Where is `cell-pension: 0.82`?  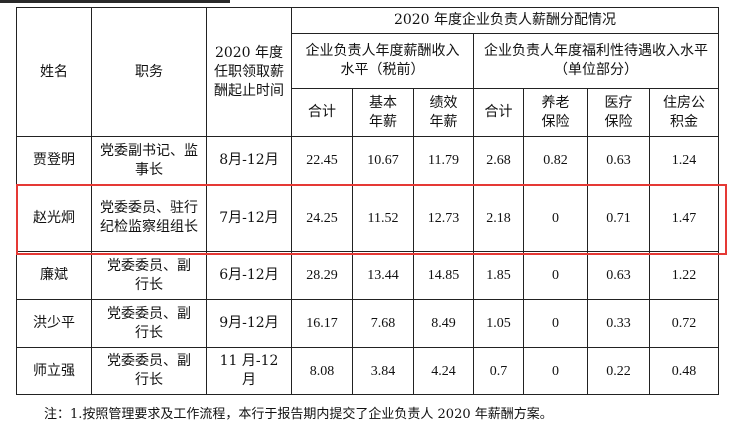
cell-pension: 0.82 is located at coordinates (555, 160).